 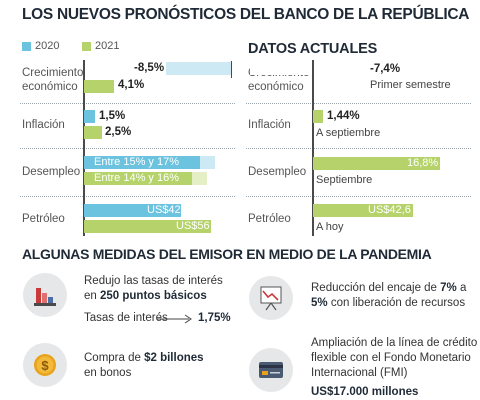 I want to click on legend-label-2020: 2020, so click(x=47, y=46).